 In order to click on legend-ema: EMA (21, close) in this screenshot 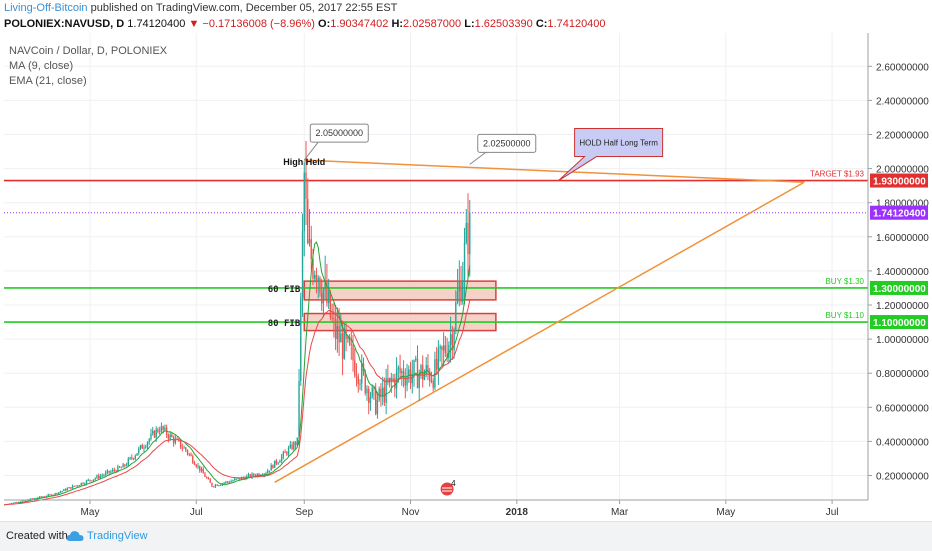, I will do `click(48, 81)`.